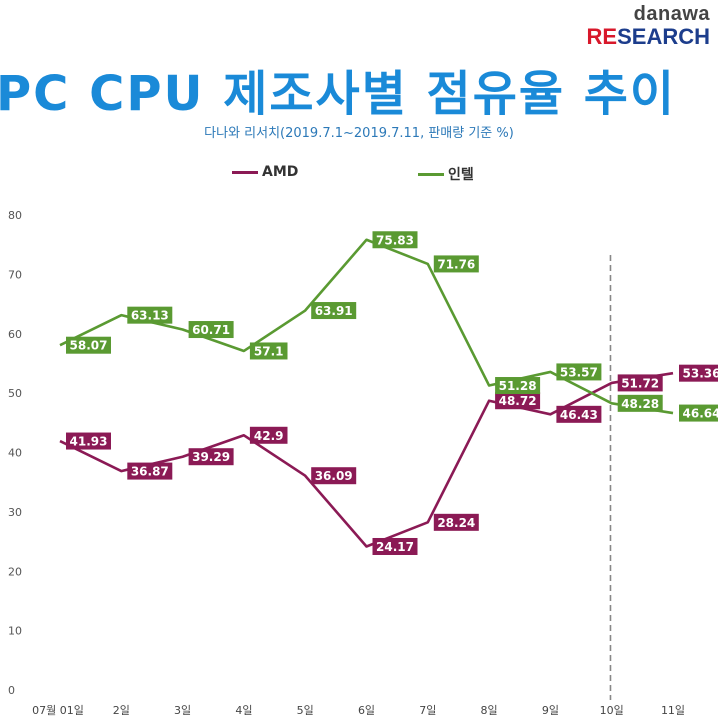 Image resolution: width=718 pixels, height=716 pixels. I want to click on amd-data-label: 36.09, so click(334, 476).